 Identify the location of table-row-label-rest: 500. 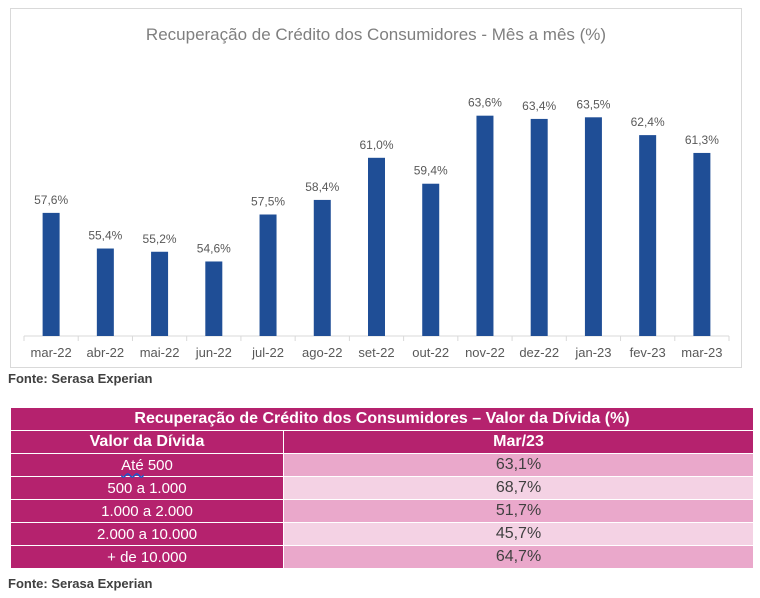
(158, 465).